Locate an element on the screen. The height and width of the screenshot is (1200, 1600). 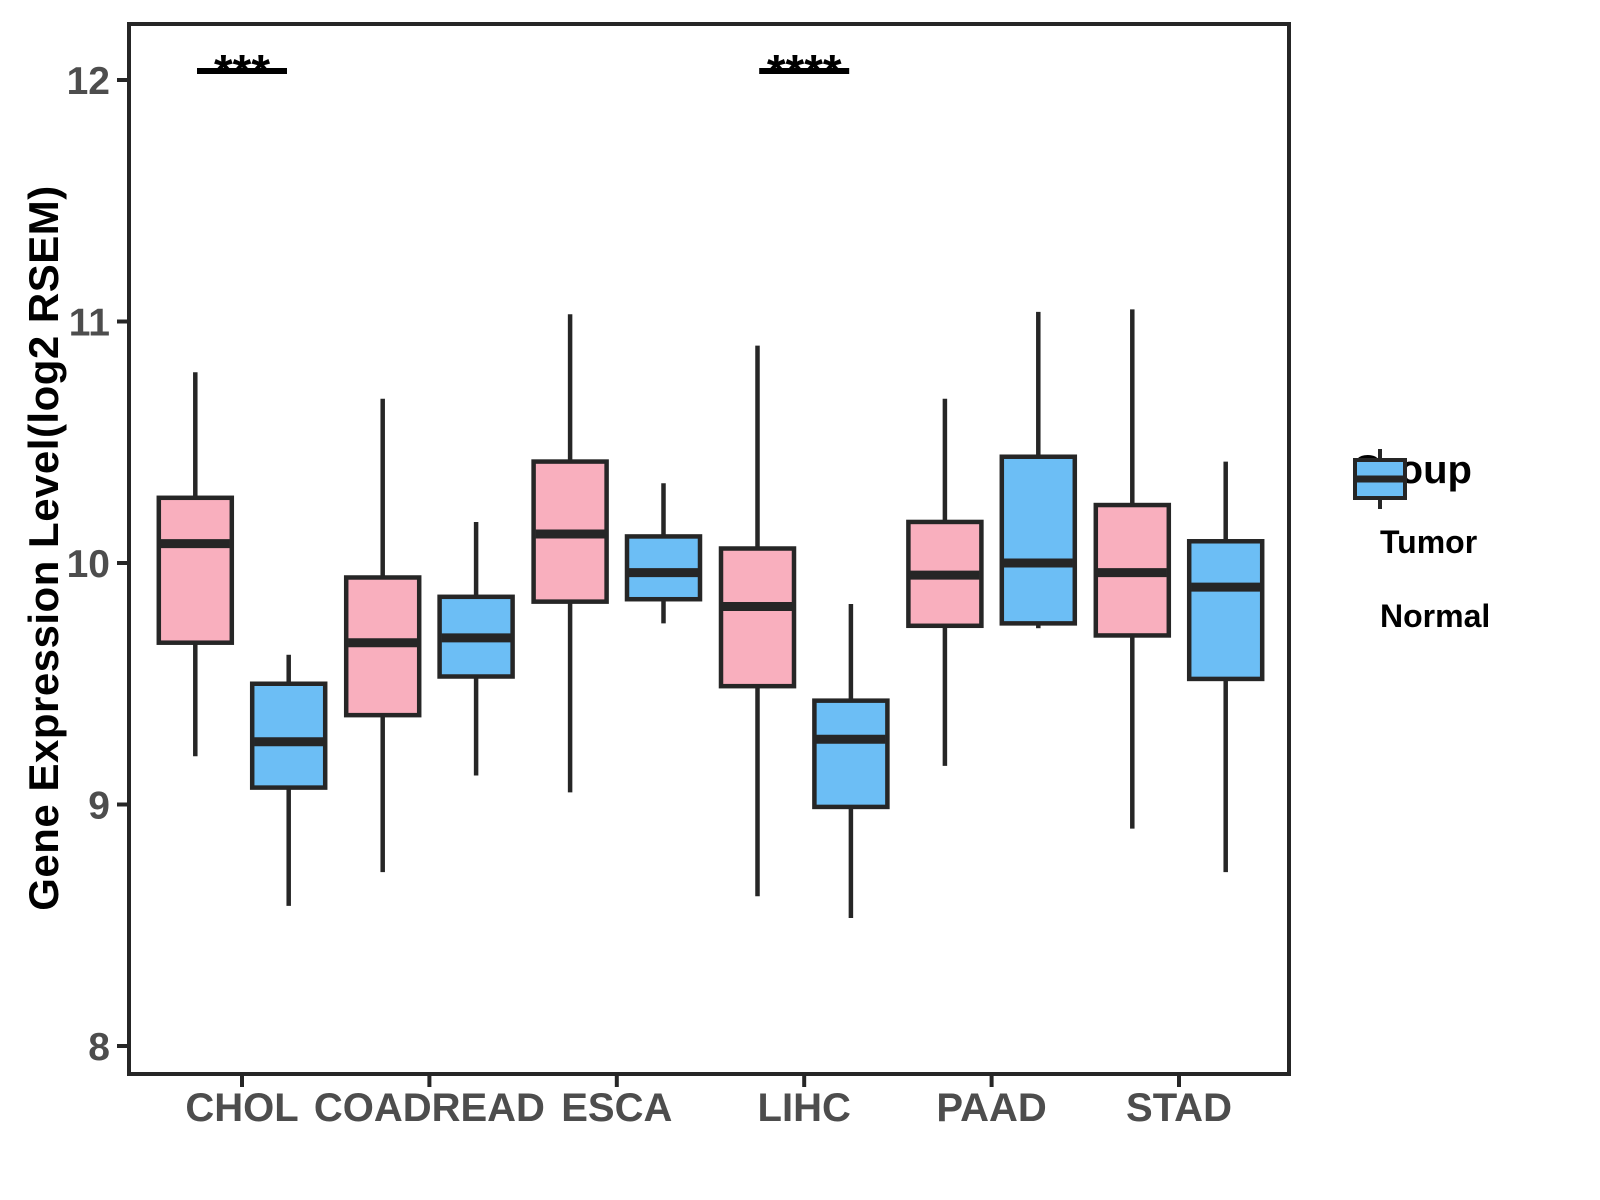
boxplot-chol-tumor is located at coordinates (195, 564).